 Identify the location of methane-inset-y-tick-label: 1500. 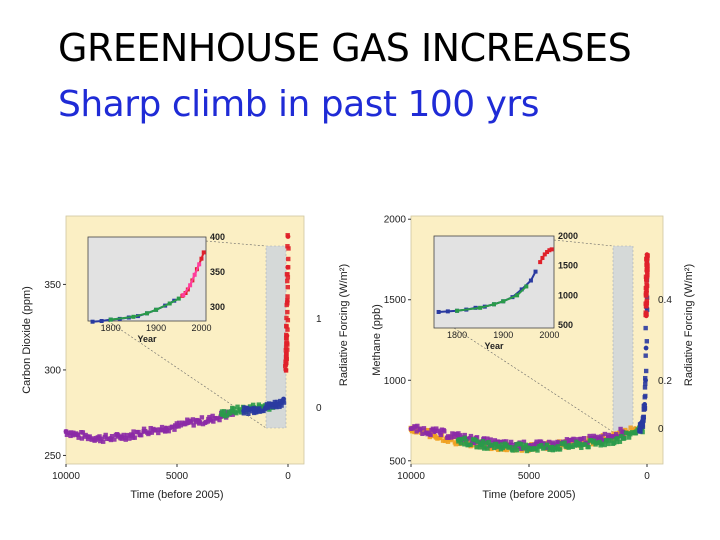
(568, 266).